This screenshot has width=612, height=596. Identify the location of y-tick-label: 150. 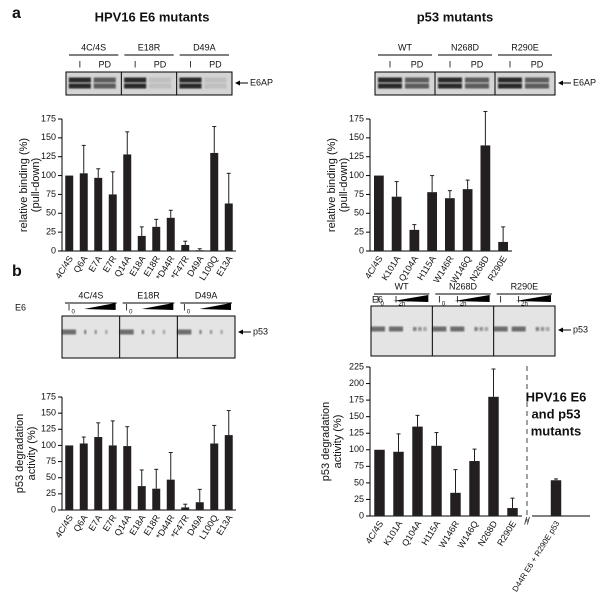
(356, 137).